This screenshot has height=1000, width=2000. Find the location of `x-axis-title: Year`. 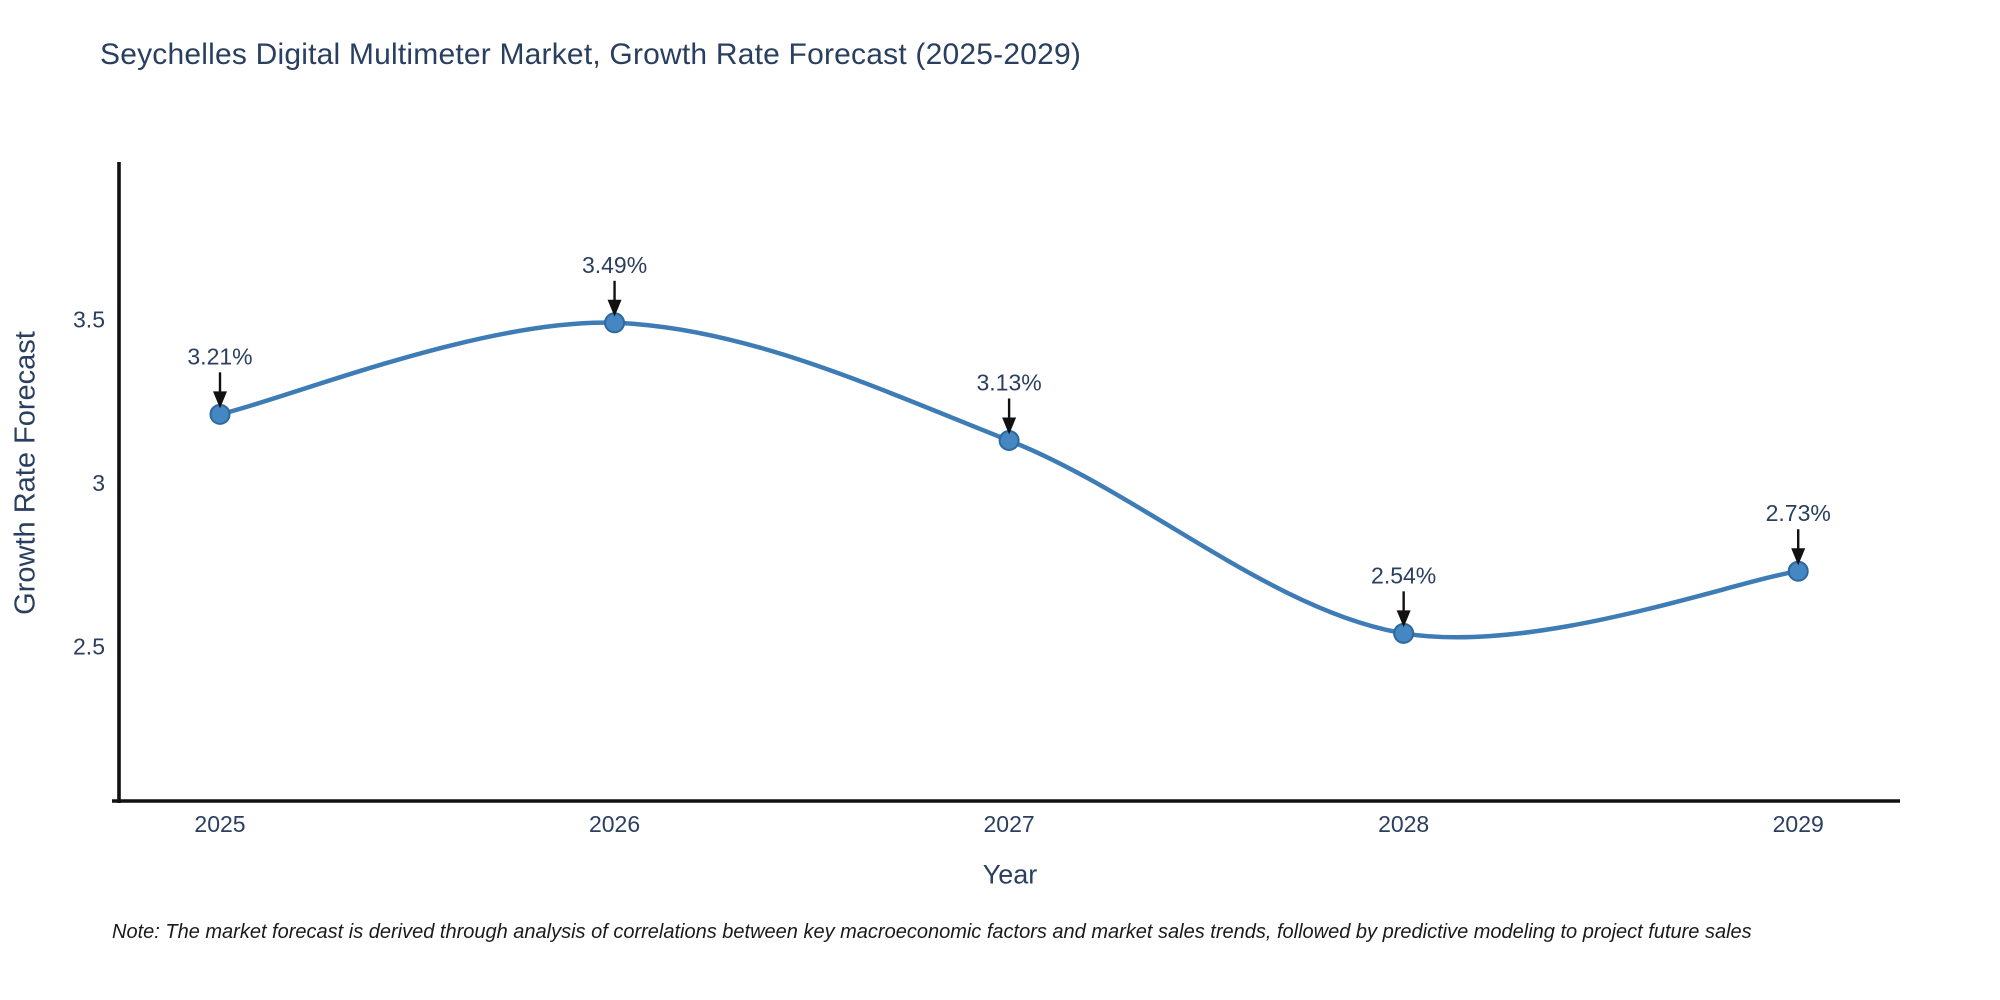

x-axis-title: Year is located at coordinates (1010, 874).